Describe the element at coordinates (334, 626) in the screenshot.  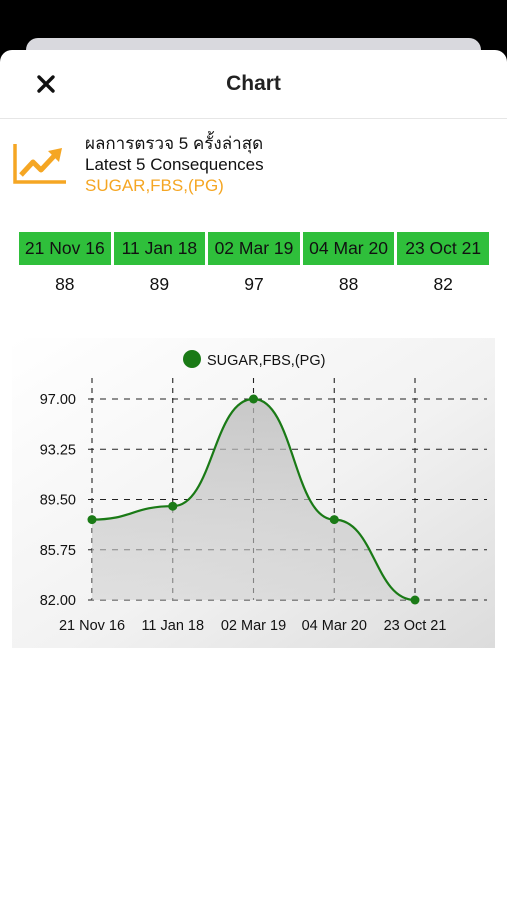
I see `x-tick-label: 04 Mar 20` at that location.